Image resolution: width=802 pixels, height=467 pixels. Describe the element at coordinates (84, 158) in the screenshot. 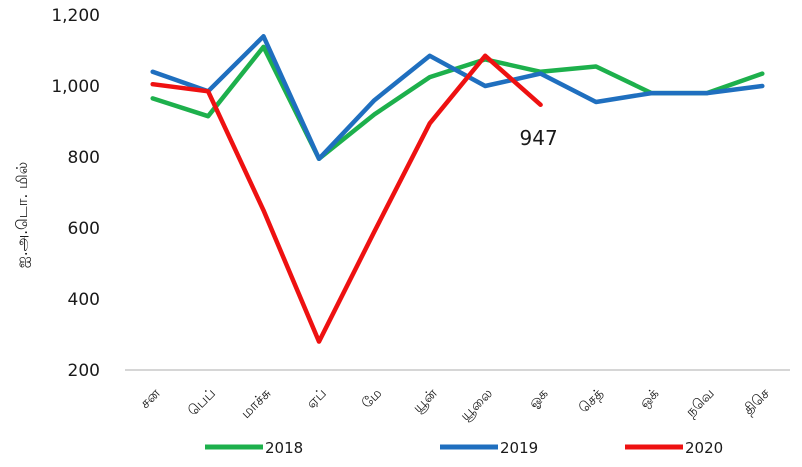

I see `y-tick-label: 800` at that location.